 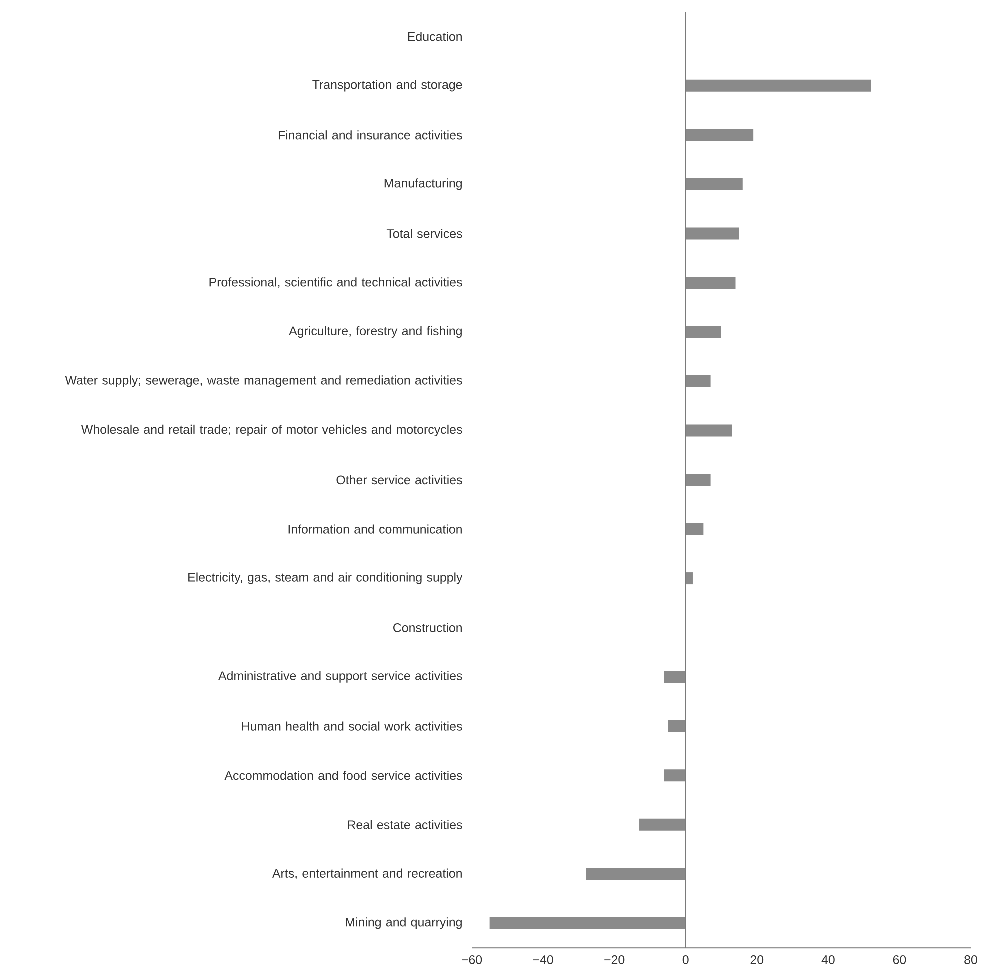 What do you see at coordinates (472, 960) in the screenshot?
I see `x-tick-label: −60` at bounding box center [472, 960].